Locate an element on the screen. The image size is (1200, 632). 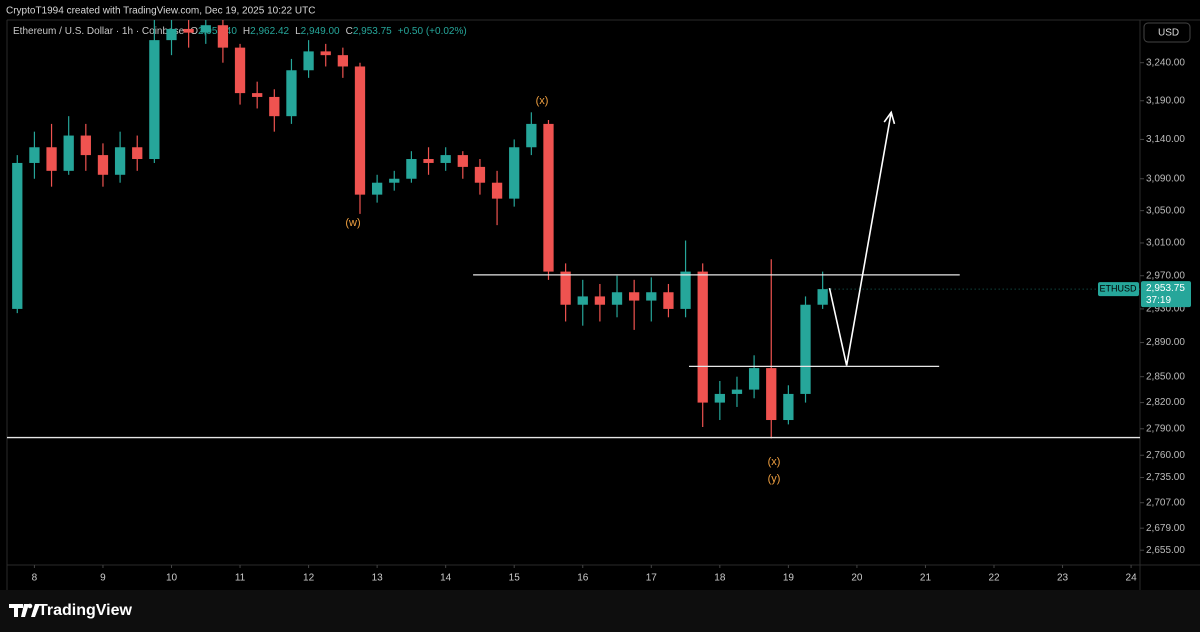
projection is located at coordinates (860, 239).